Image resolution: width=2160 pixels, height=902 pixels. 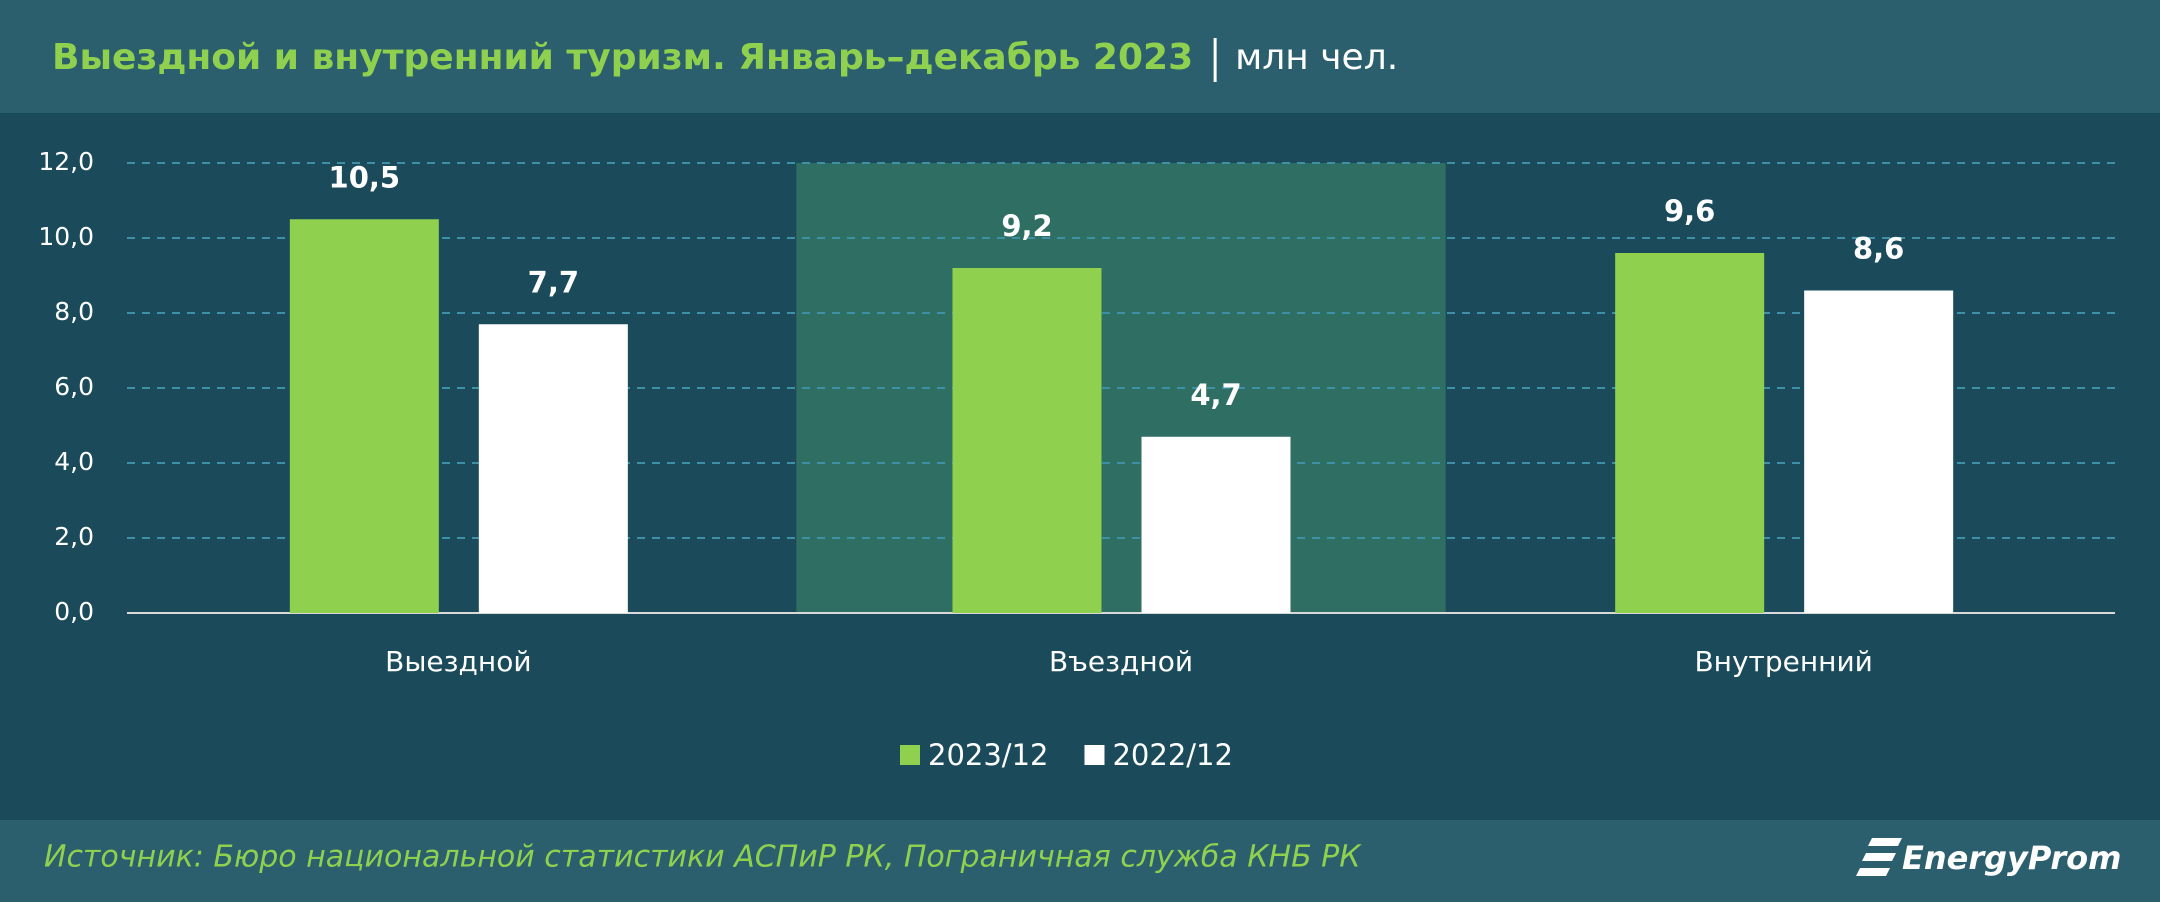 What do you see at coordinates (458, 661) in the screenshot?
I see `x-tick-label: Выездной` at bounding box center [458, 661].